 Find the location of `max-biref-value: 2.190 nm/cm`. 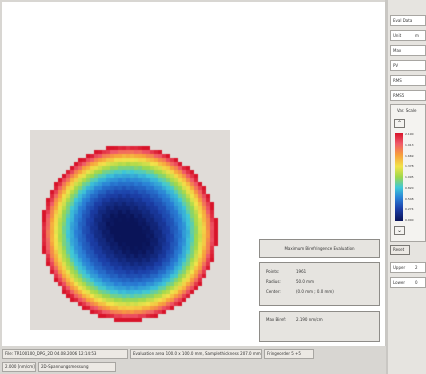

max-biref-value: 2.190 nm/cm is located at coordinates (309, 319).